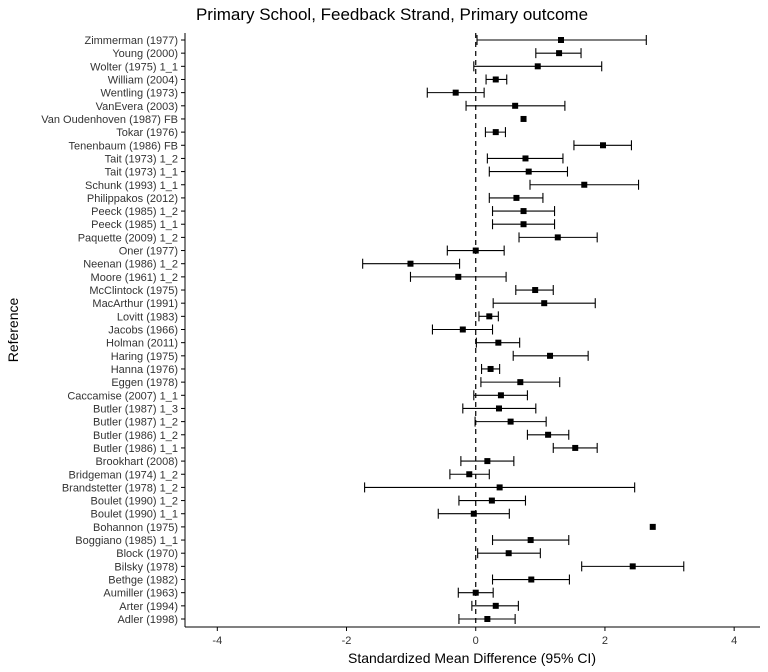 This screenshot has height=672, width=768. Describe the element at coordinates (146, 567) in the screenshot. I see `y-tick-label: Bilsky (1978)` at that location.